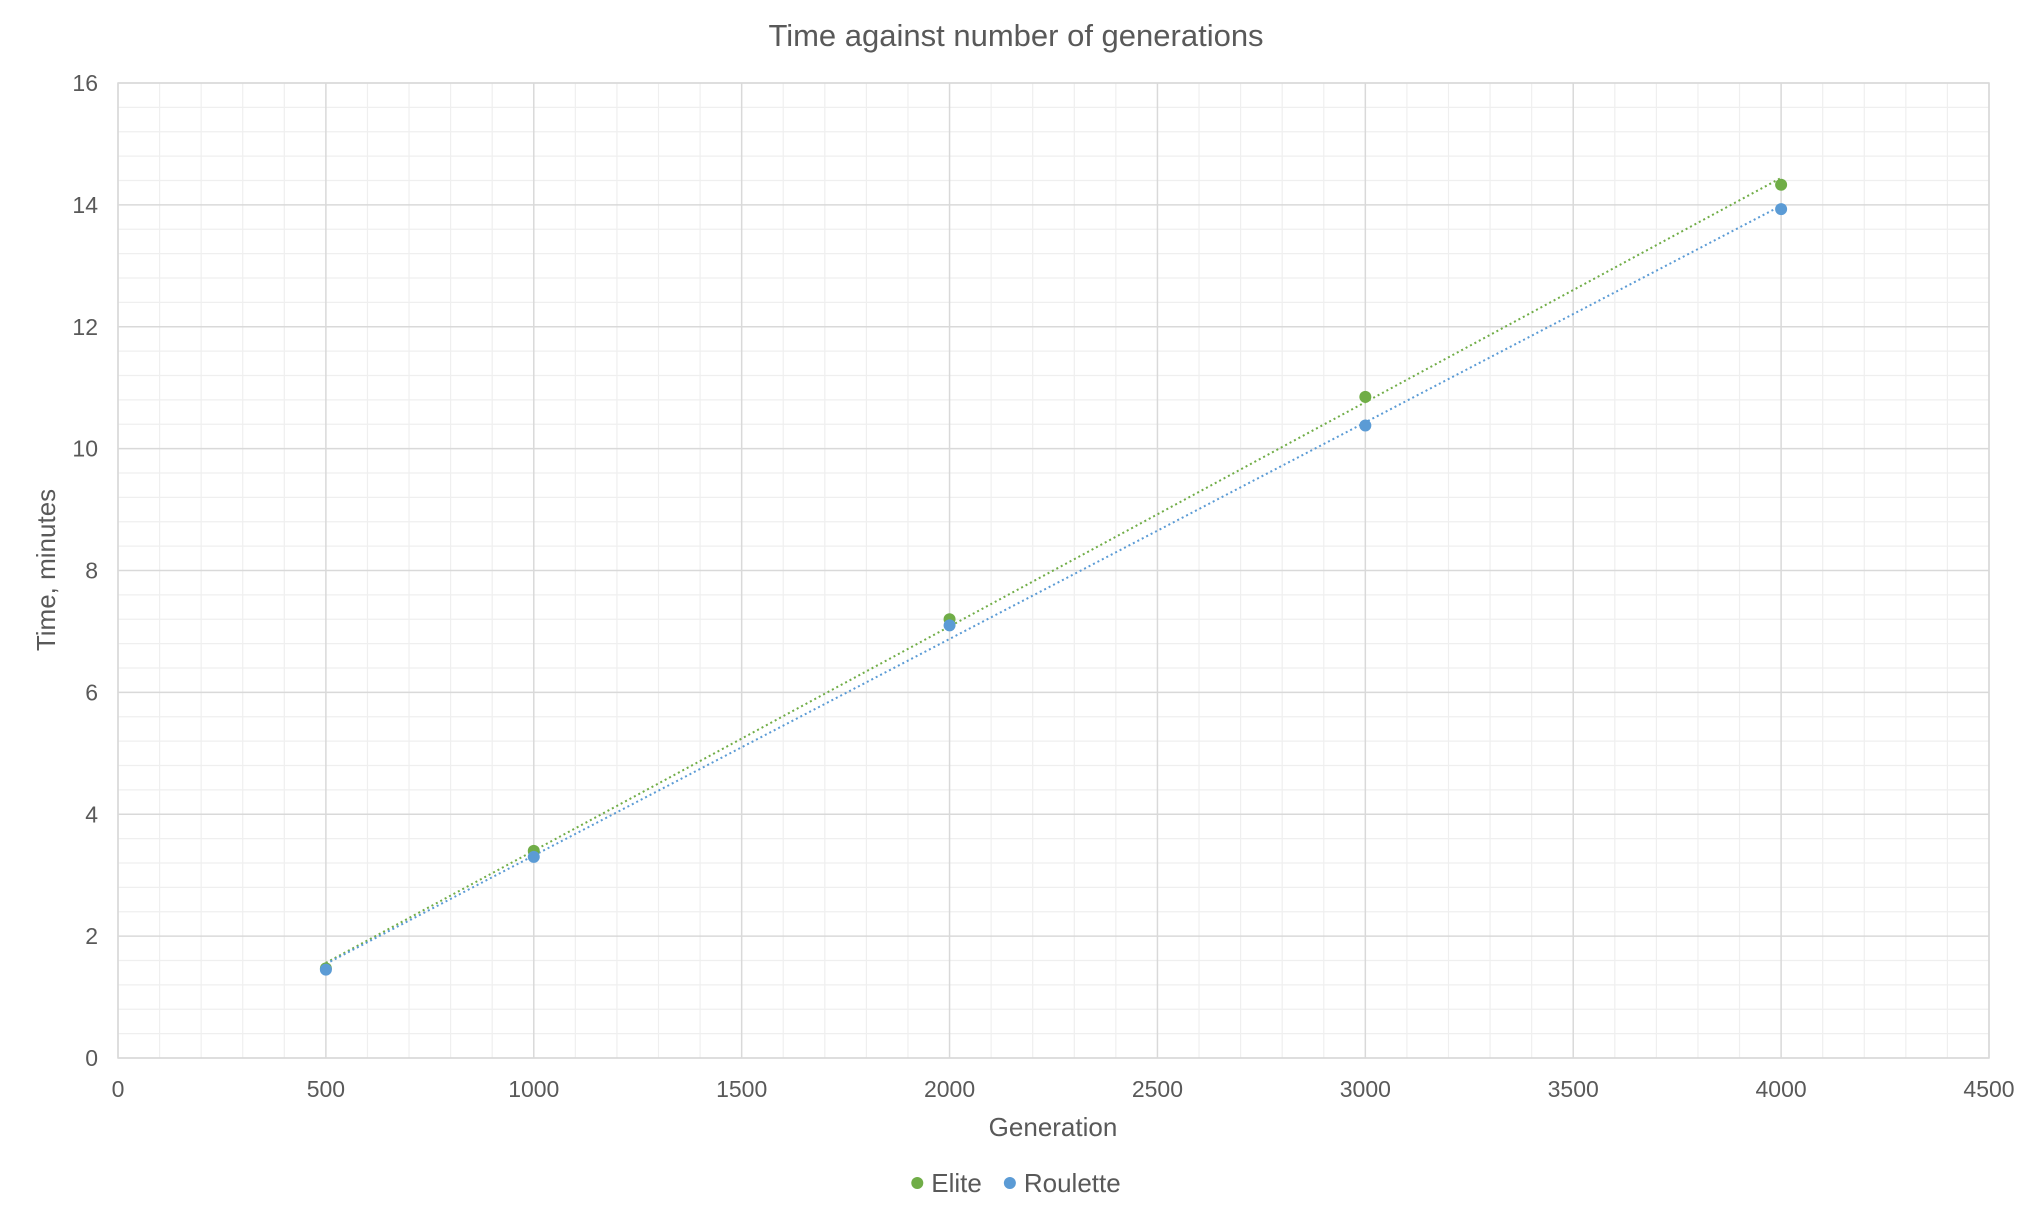  Describe the element at coordinates (741, 1089) in the screenshot. I see `x-tick-label: 1500` at that location.